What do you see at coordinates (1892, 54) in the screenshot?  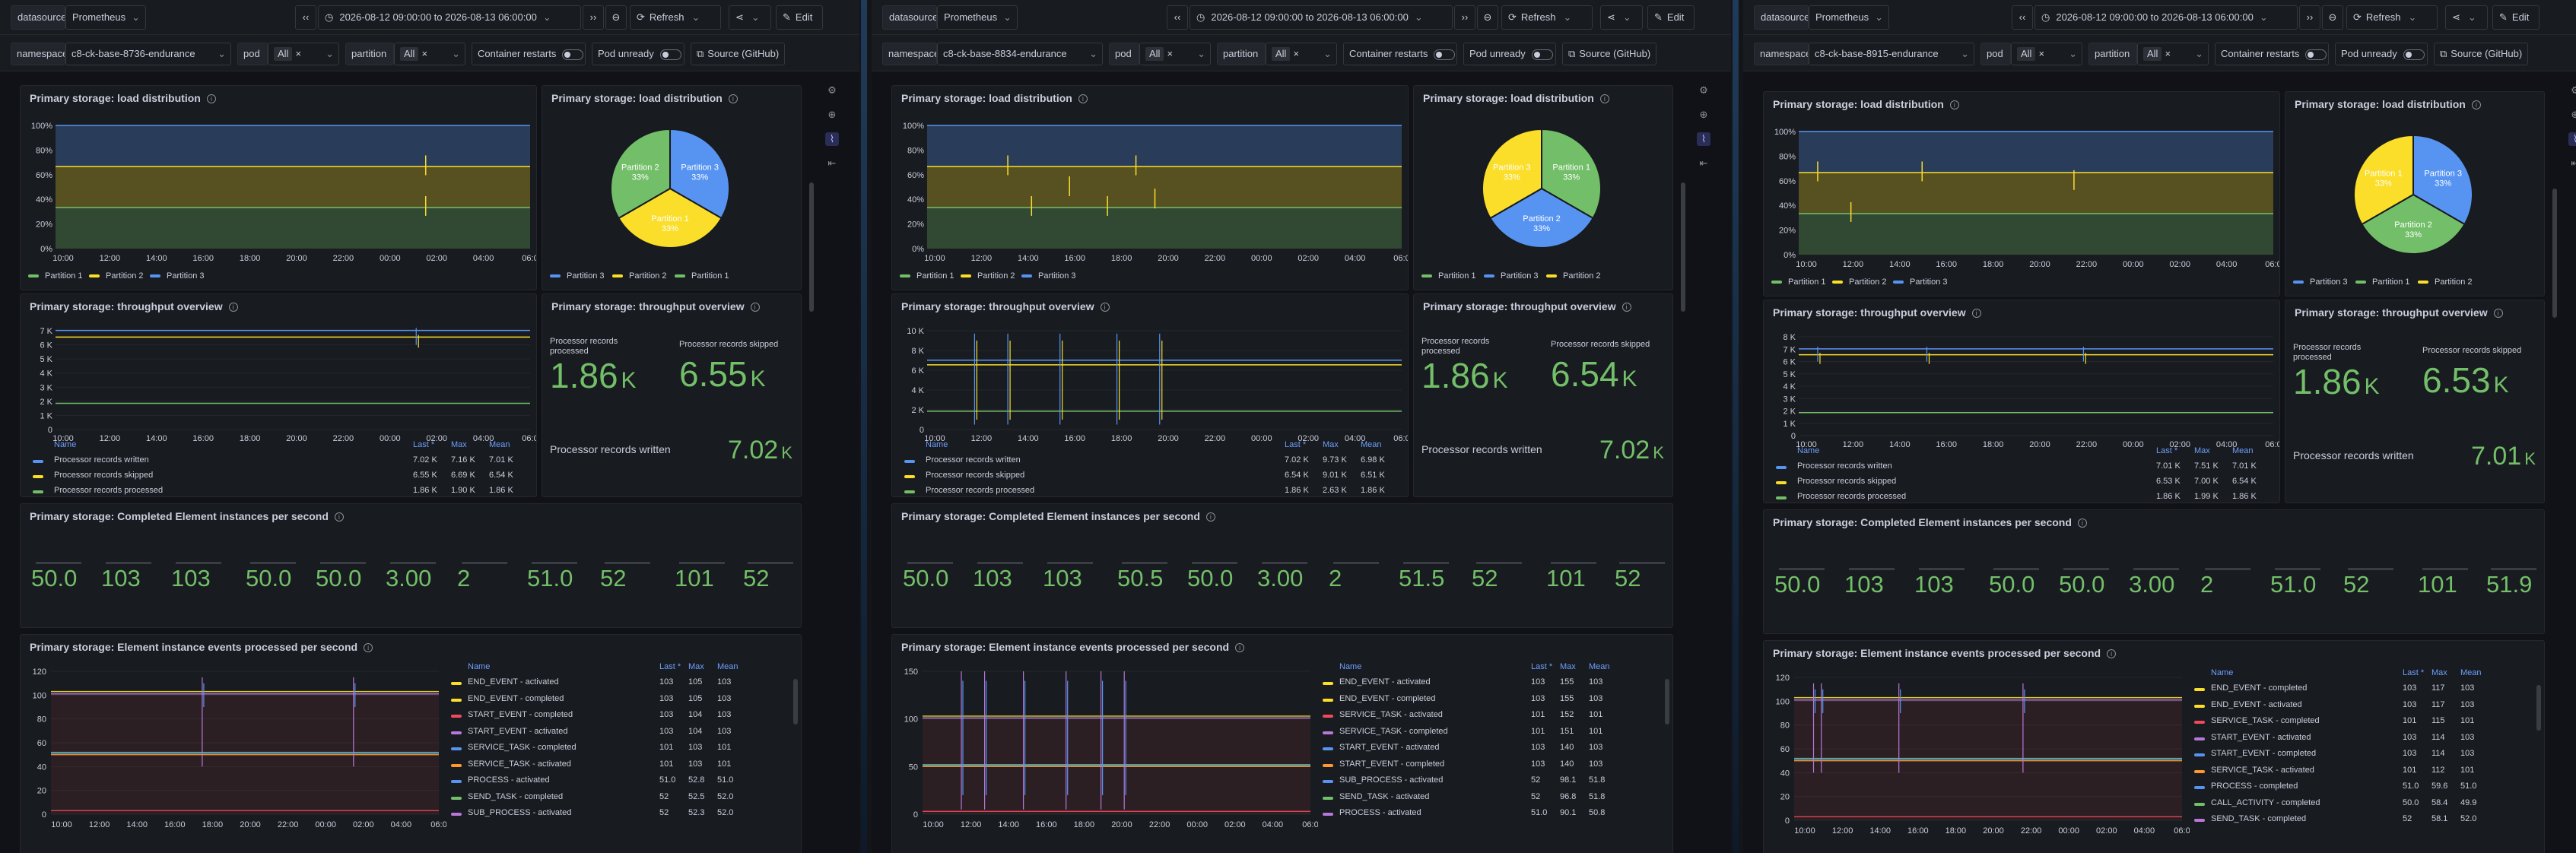 I see `namespace-select: c8-ck-base-8915-endurance ⌄` at bounding box center [1892, 54].